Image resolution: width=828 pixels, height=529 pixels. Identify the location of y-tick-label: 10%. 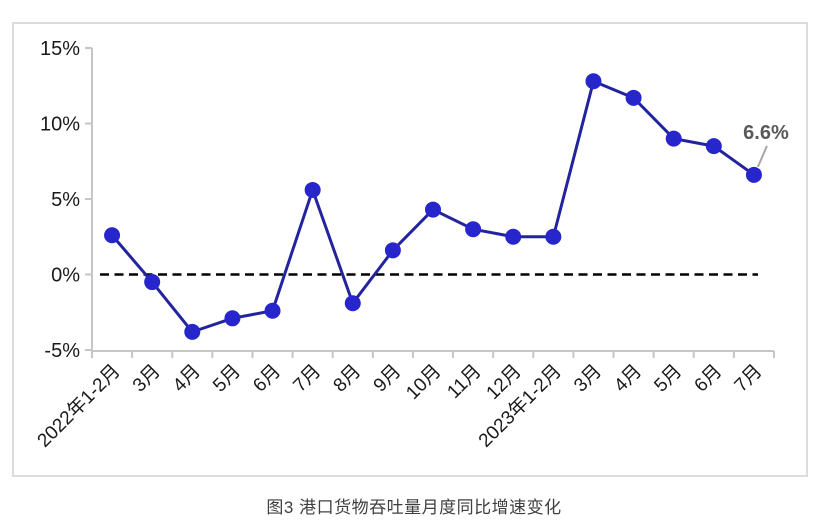
(60, 125).